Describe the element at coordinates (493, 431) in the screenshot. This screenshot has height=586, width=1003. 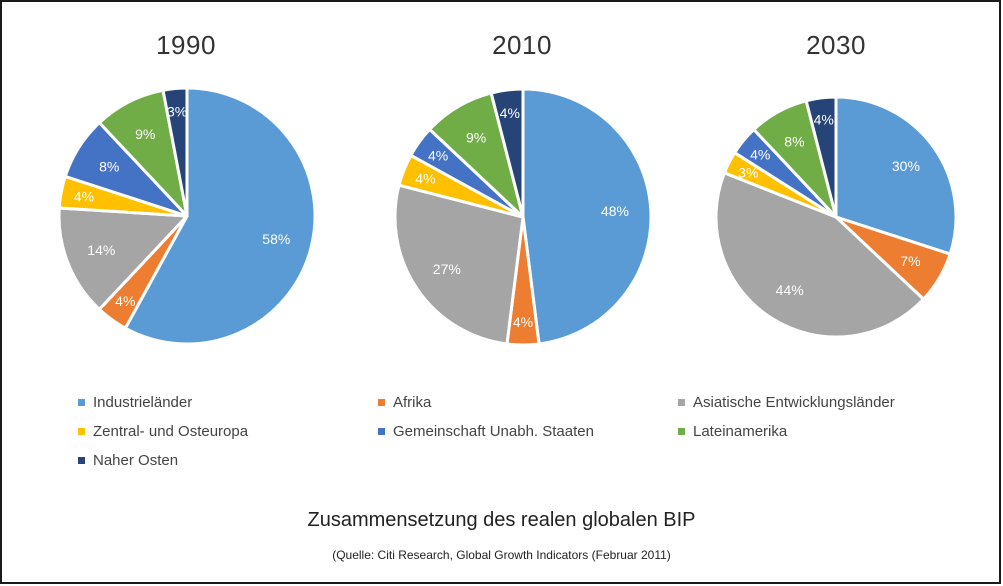
I see `legend-label: Gemeinschaft Unabh. Staaten` at that location.